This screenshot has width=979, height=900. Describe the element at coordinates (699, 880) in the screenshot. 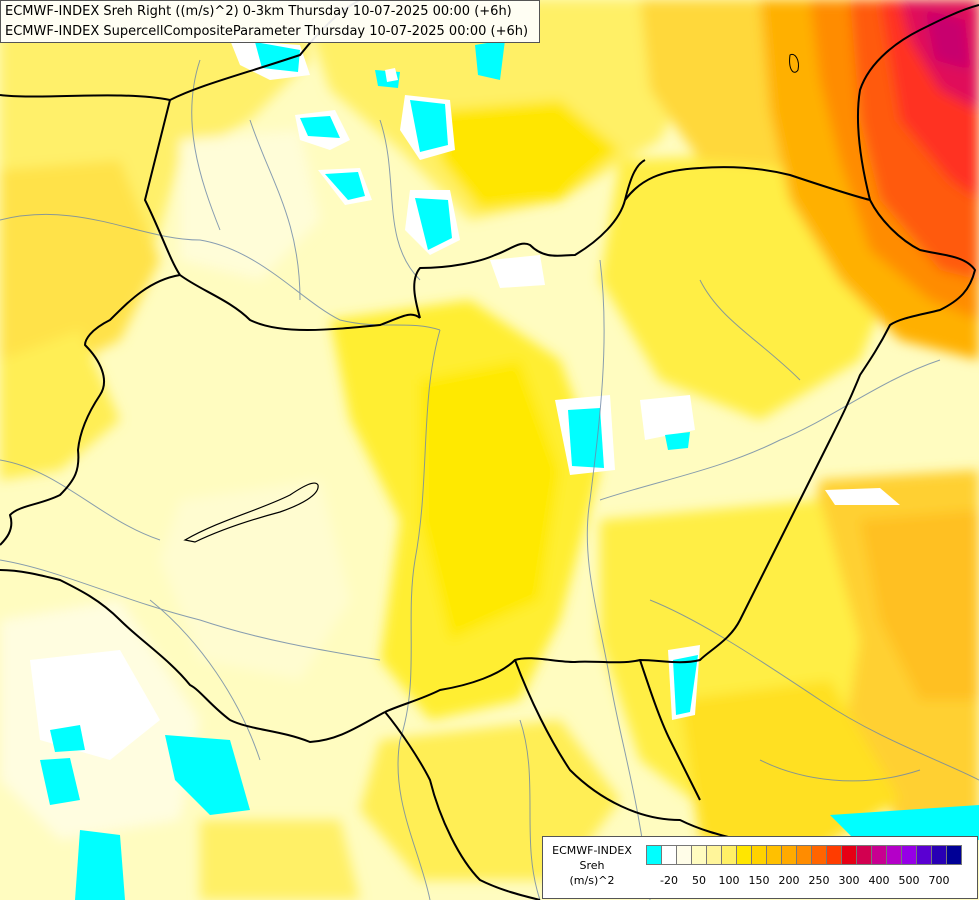

I see `legend-tick-label: 50` at that location.